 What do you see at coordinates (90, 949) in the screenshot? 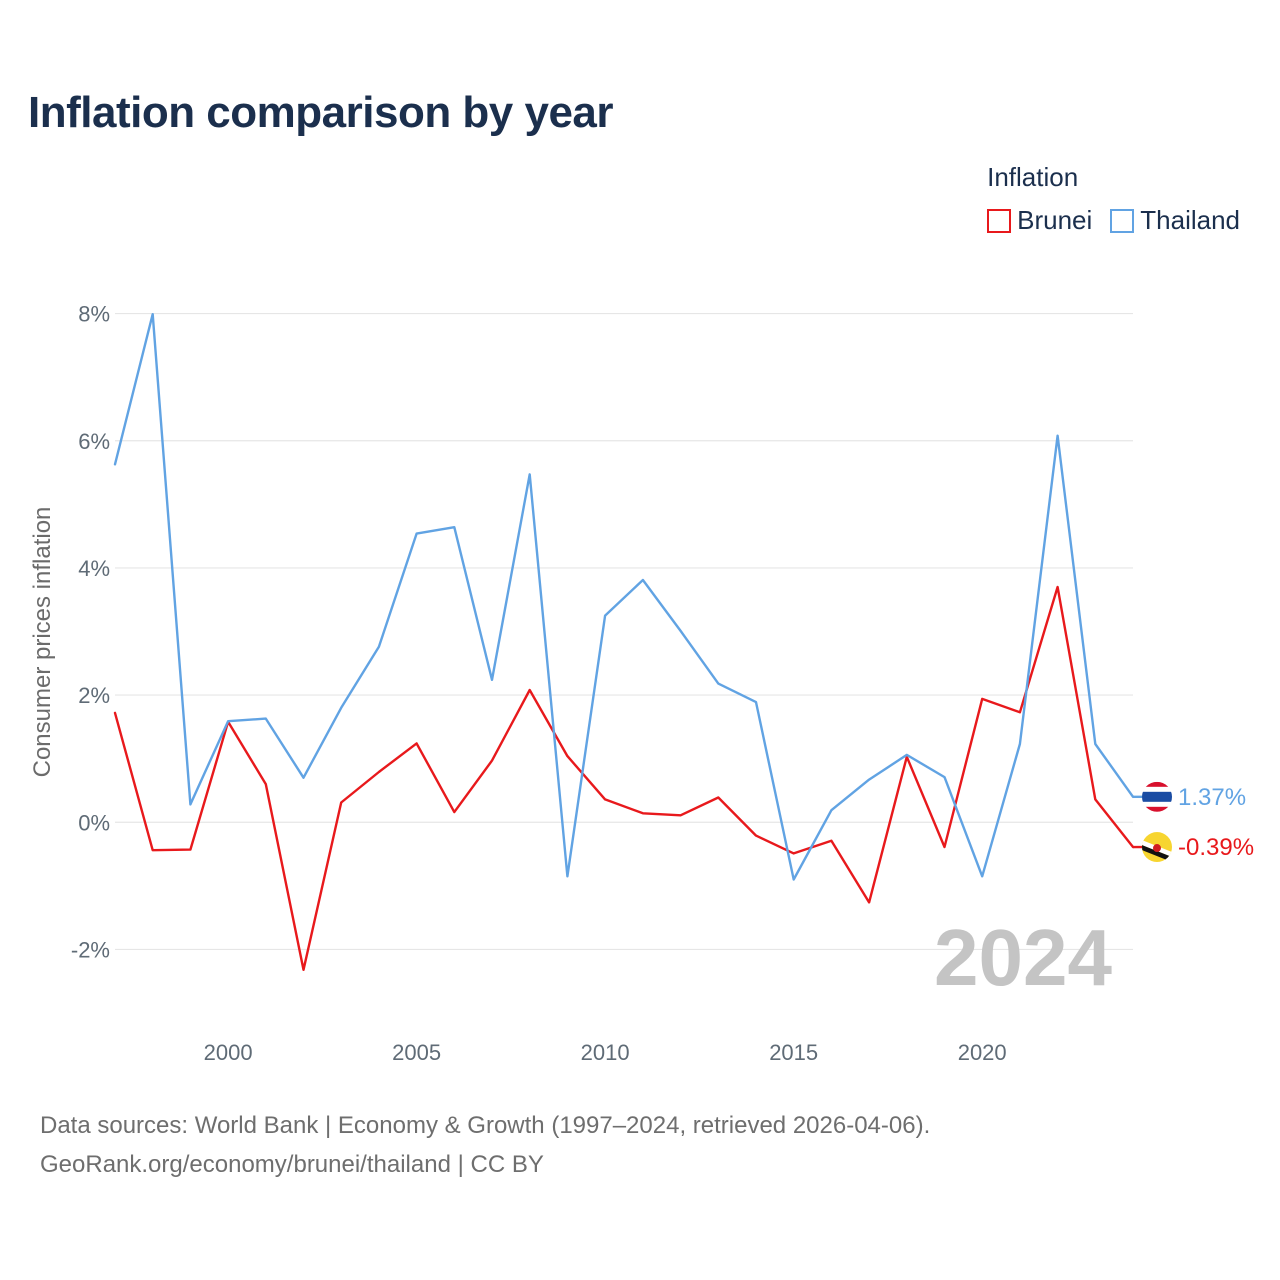
I see `y-tick-label: -2%` at bounding box center [90, 949].